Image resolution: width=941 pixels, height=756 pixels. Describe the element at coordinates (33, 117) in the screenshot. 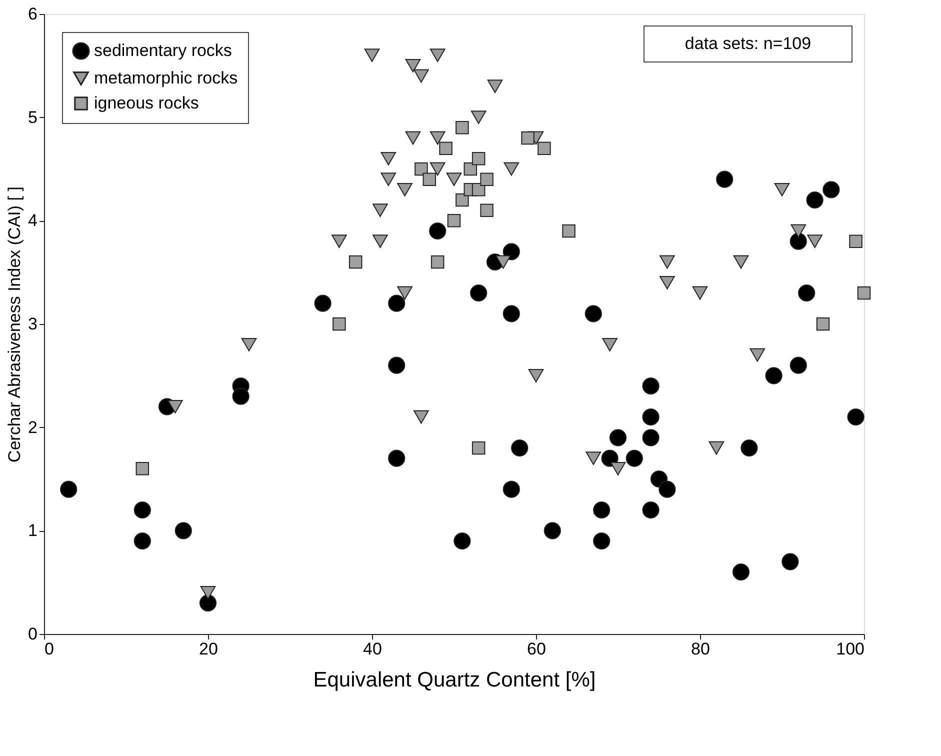

I see `y-tick-label: 5` at that location.